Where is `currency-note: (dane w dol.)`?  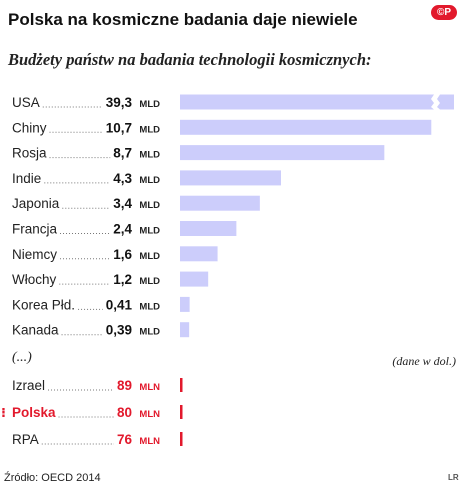 currency-note: (dane w dol.) is located at coordinates (424, 361).